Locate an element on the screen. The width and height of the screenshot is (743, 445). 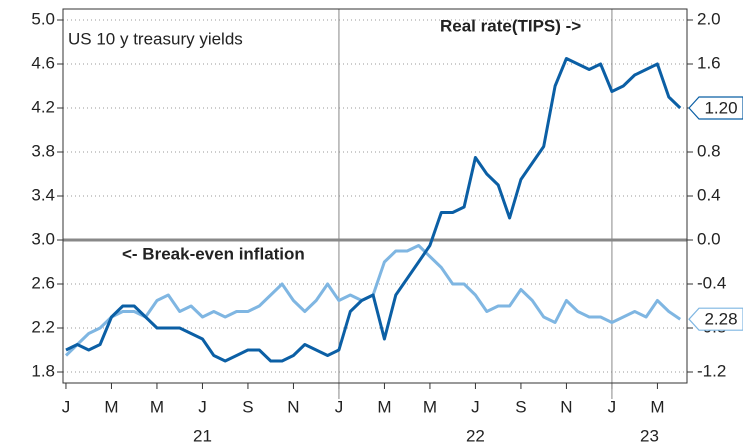
year-label: 21 is located at coordinates (202, 435).